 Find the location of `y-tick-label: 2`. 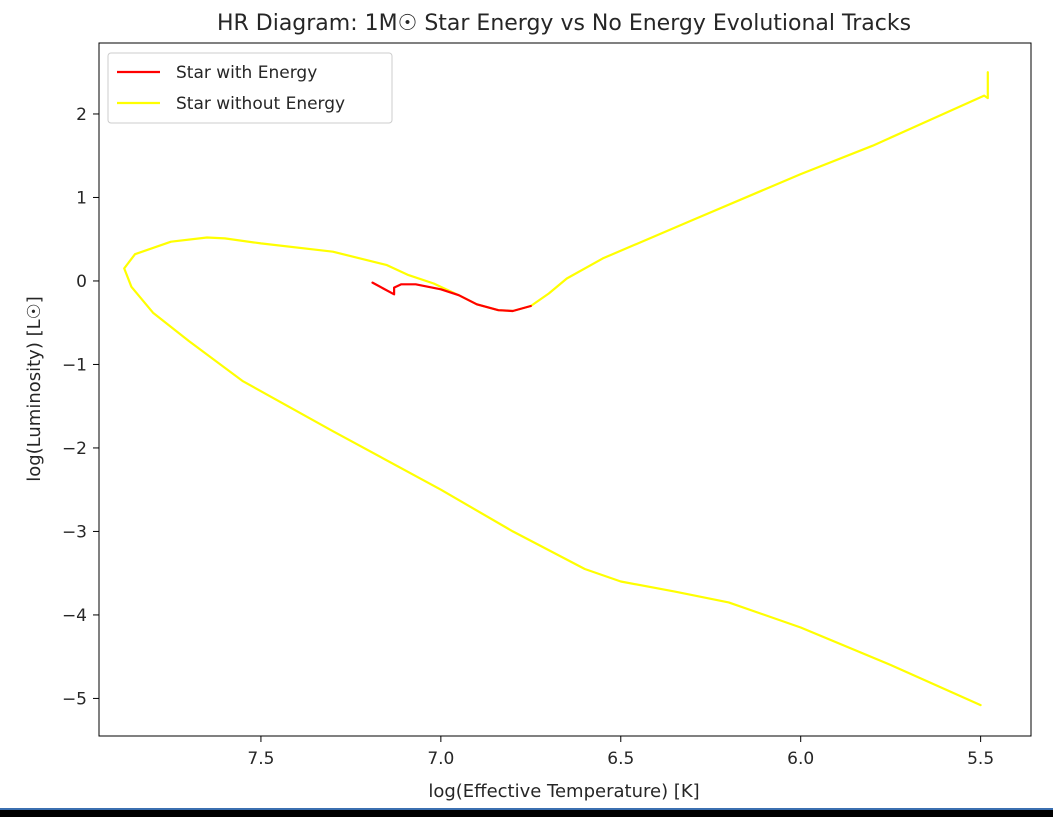

y-tick-label: 2 is located at coordinates (81, 115).